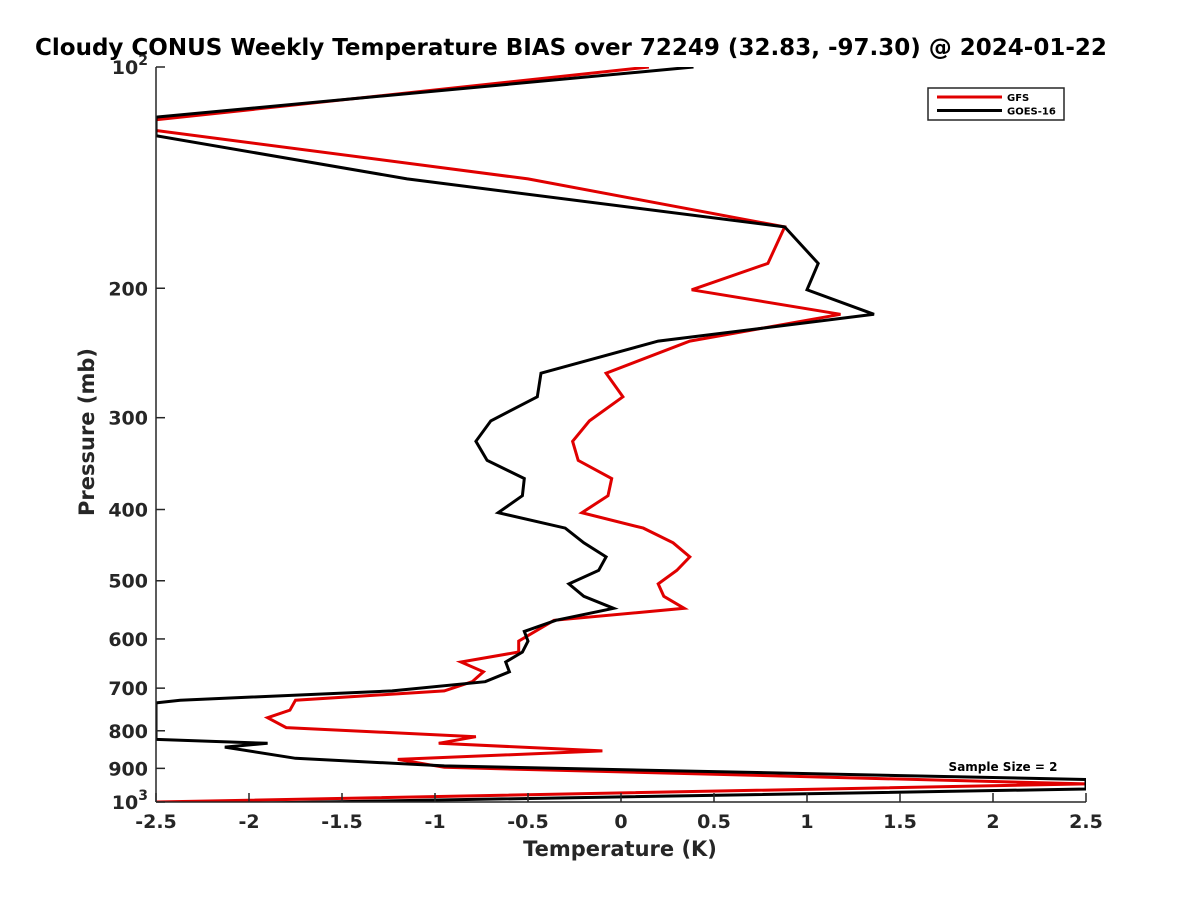  I want to click on x-tick-label: 2.5, so click(1086, 822).